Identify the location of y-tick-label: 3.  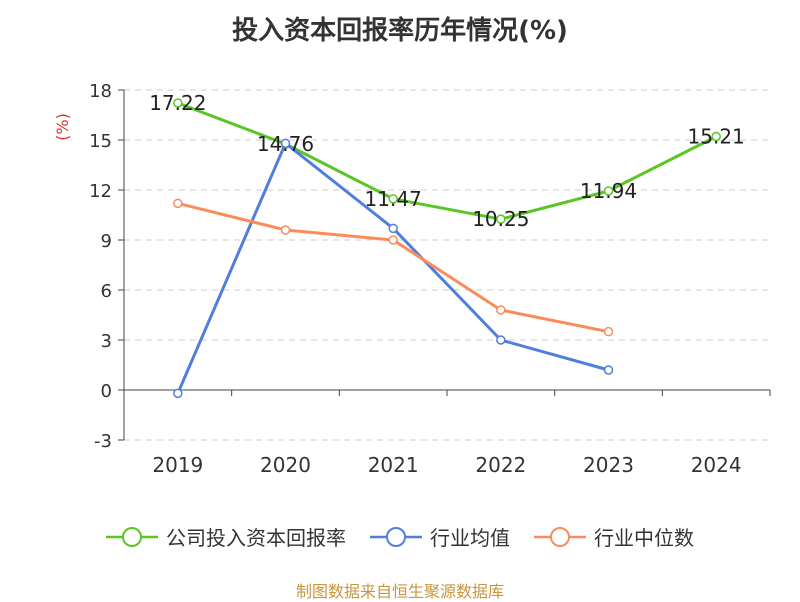
(106, 341).